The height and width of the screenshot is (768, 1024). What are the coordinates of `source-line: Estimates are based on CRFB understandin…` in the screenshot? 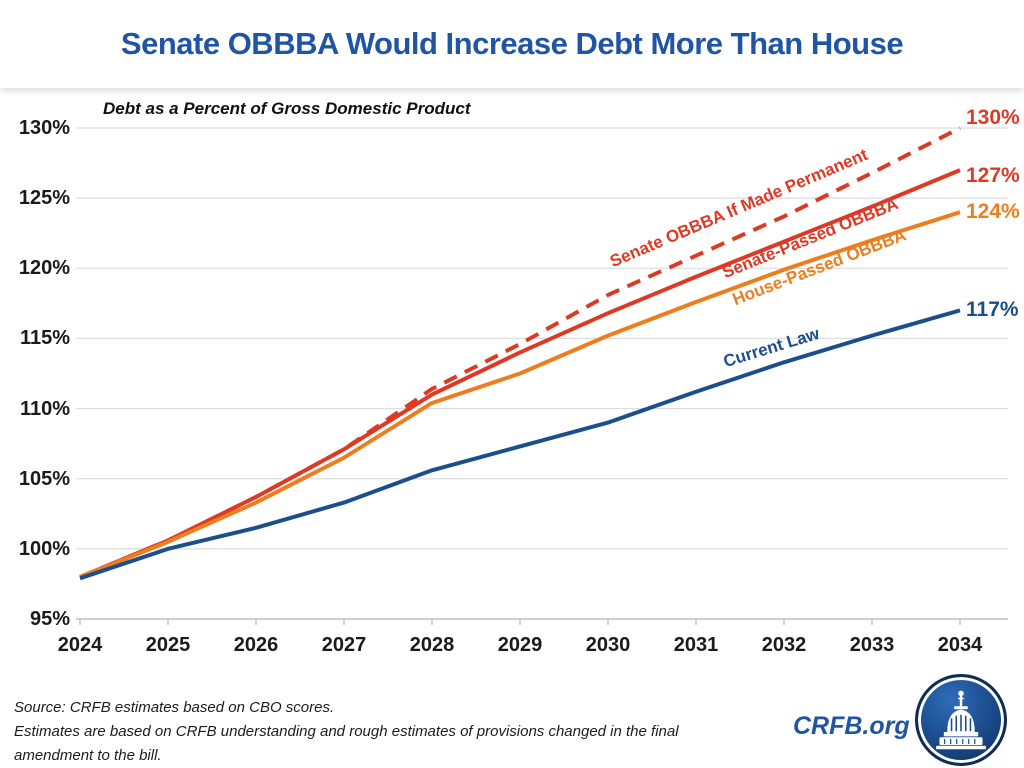 It's located at (346, 731).